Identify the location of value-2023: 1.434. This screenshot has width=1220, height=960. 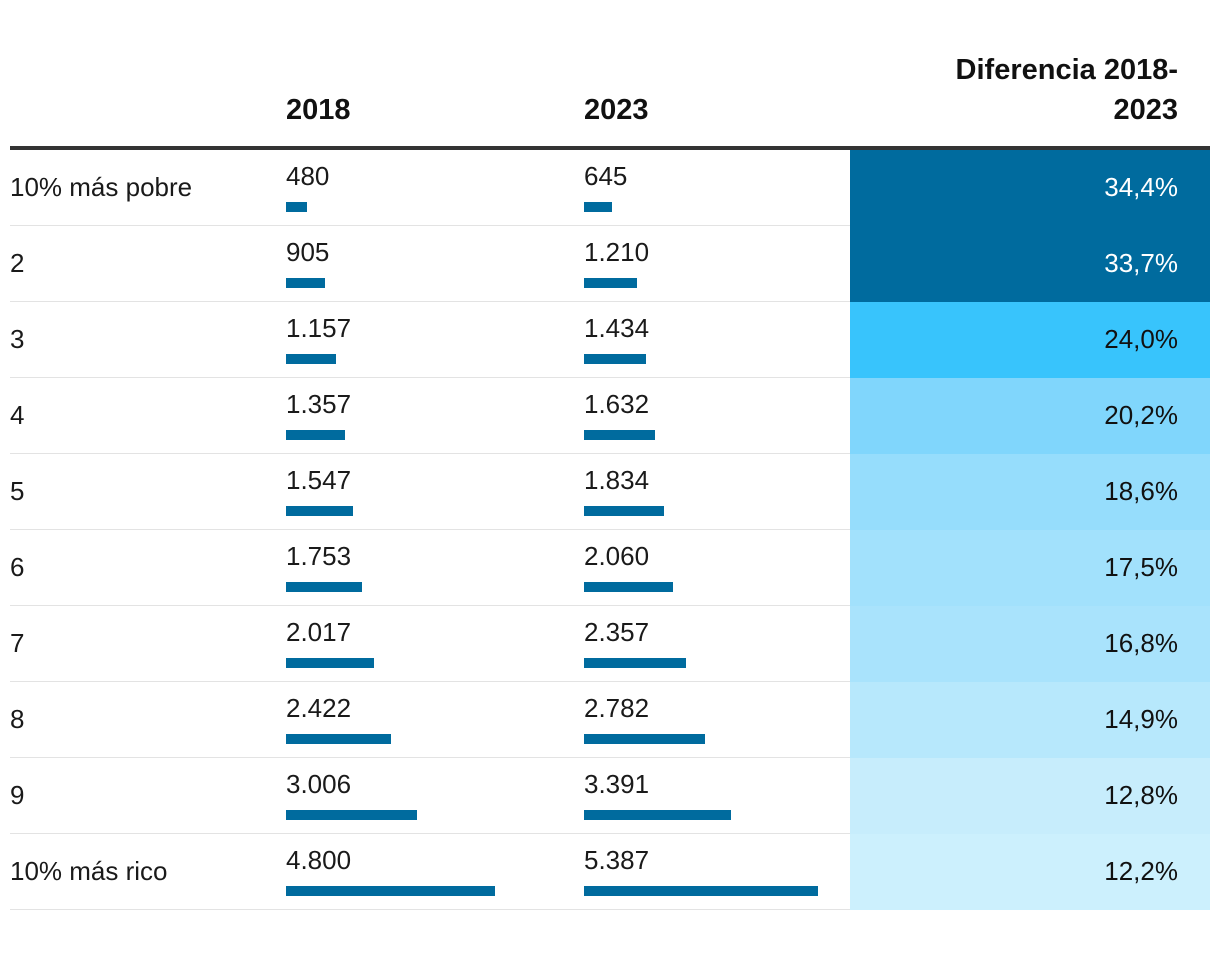
(617, 328).